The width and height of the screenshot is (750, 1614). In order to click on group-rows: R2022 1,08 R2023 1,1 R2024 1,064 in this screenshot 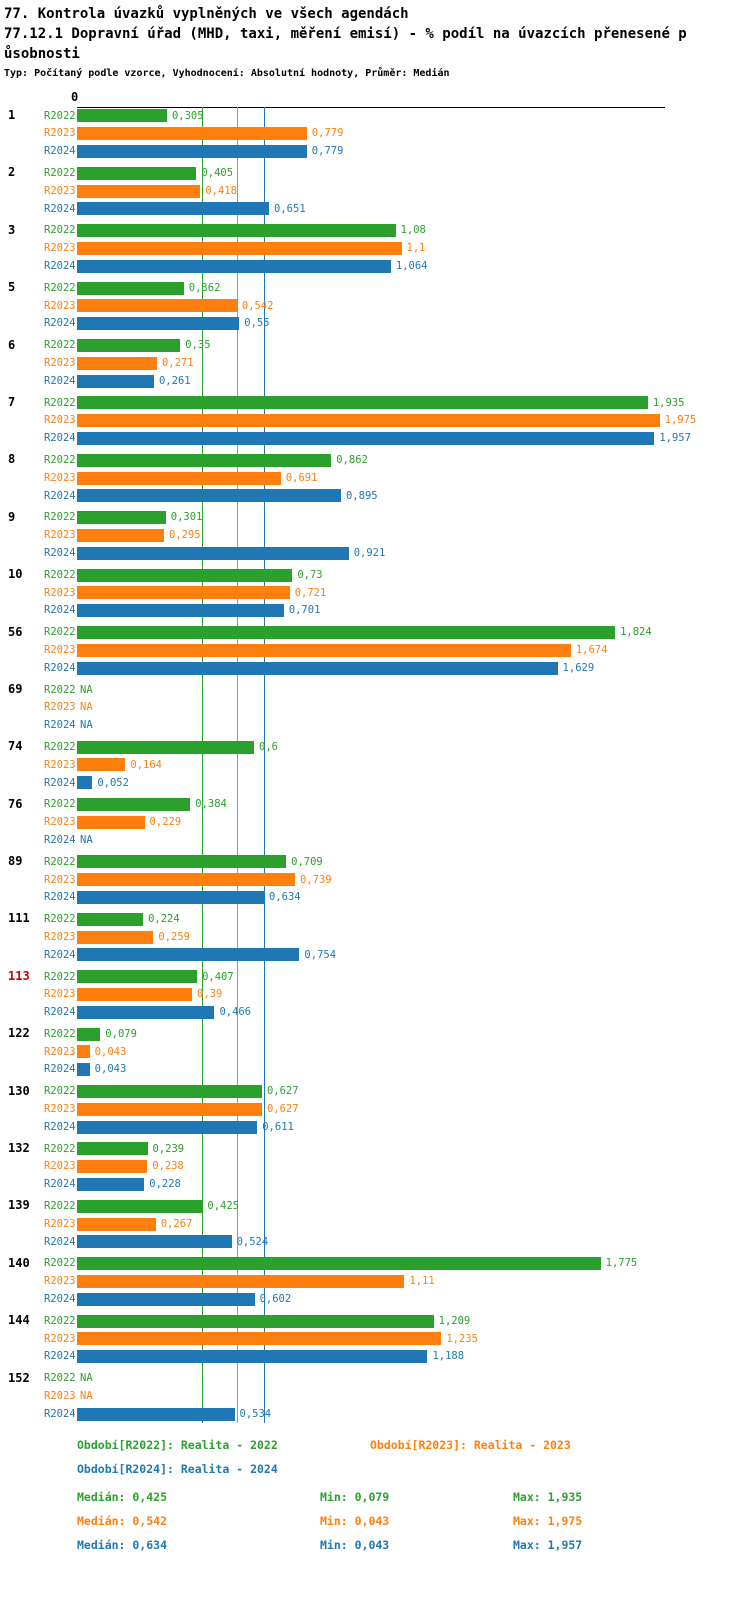, I will do `click(397, 248)`.